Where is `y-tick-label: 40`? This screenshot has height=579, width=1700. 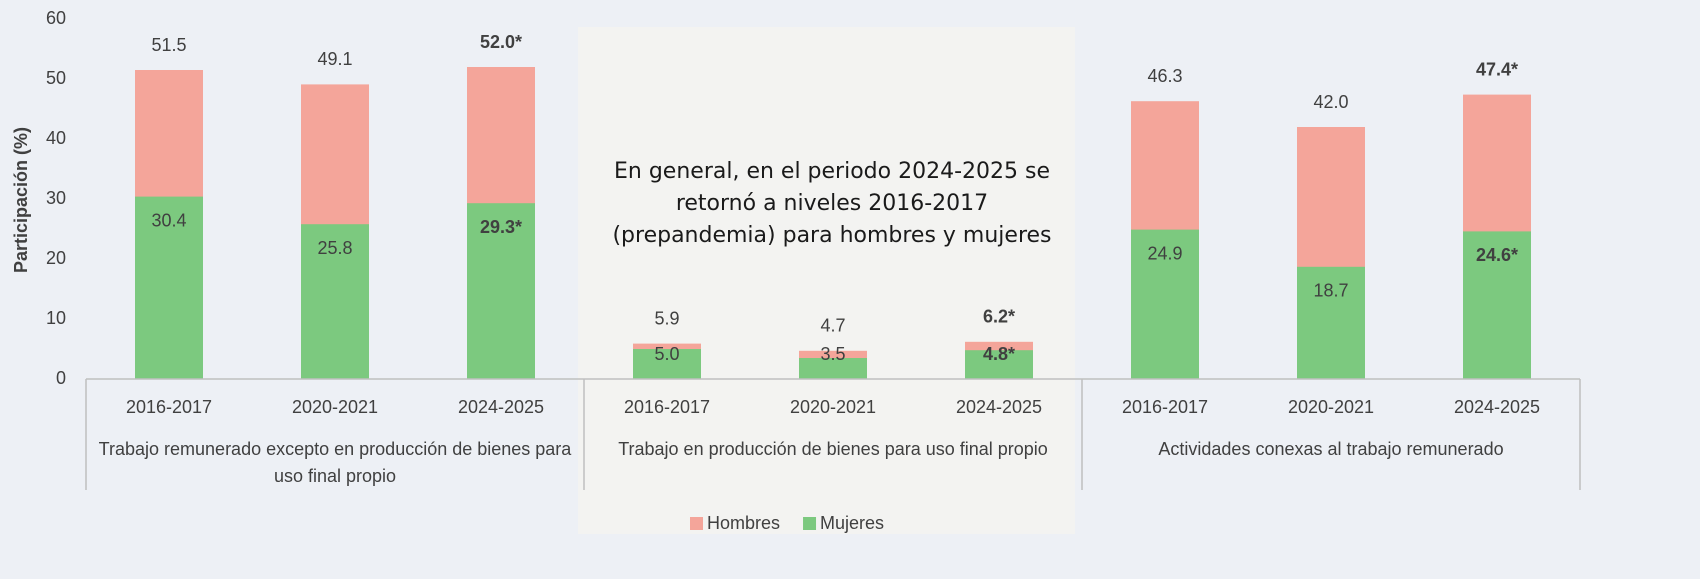 y-tick-label: 40 is located at coordinates (56, 138).